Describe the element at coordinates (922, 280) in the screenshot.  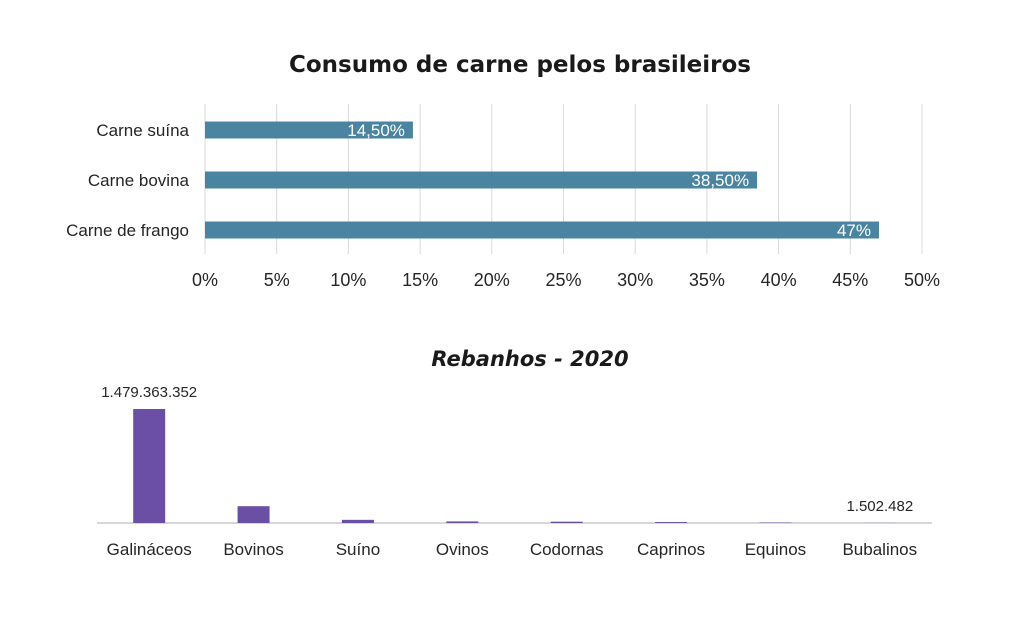
I see `chart1-x-tick-label: 50%` at that location.